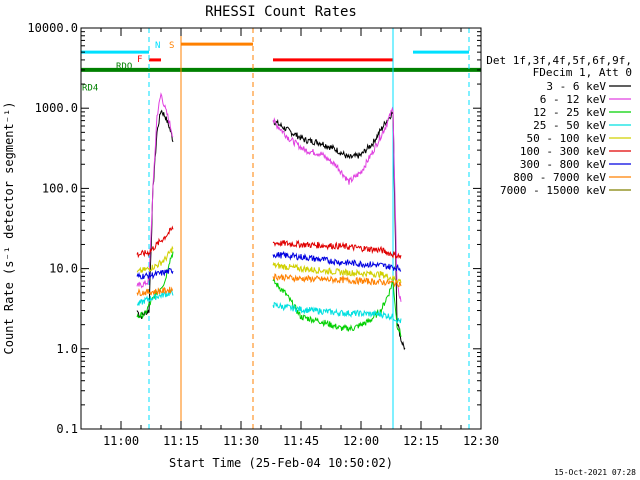 This screenshot has width=640, height=480. What do you see at coordinates (90, 88) in the screenshot?
I see `flag-label-rd4: RD4` at bounding box center [90, 88].